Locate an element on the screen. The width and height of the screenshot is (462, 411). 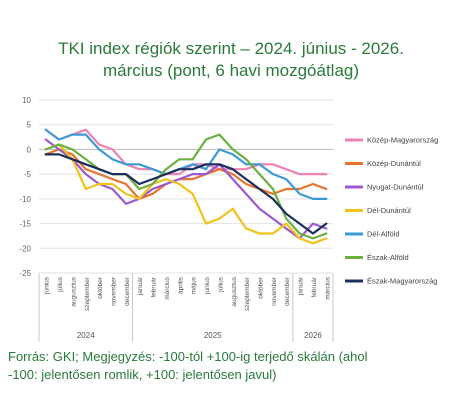
y-tick-label: -15 is located at coordinates (25, 224).